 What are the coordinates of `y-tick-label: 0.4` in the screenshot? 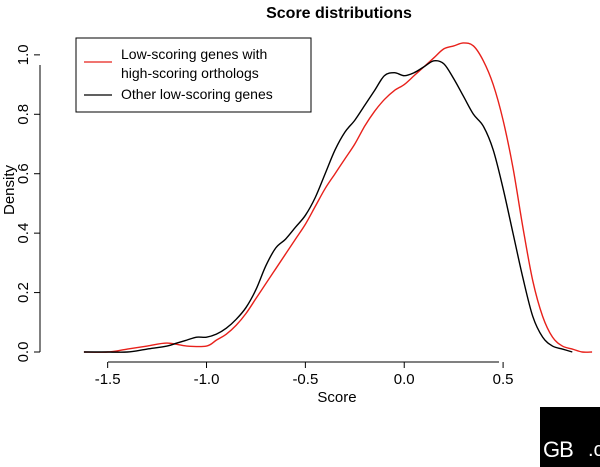 It's located at (23, 233).